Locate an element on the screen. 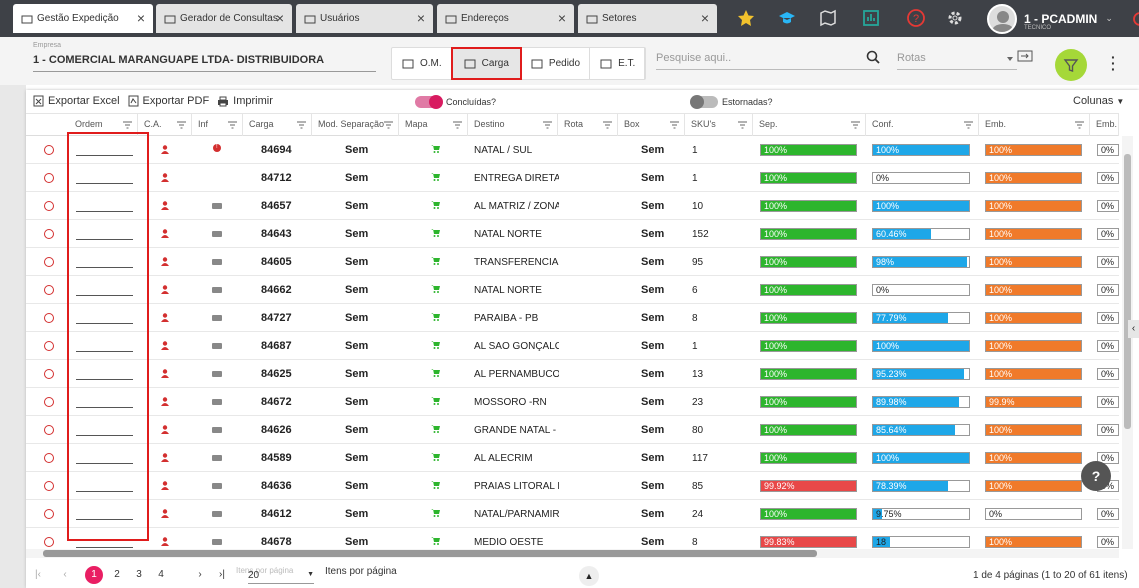  search-input: Pesquise aqui.. is located at coordinates (768, 61).